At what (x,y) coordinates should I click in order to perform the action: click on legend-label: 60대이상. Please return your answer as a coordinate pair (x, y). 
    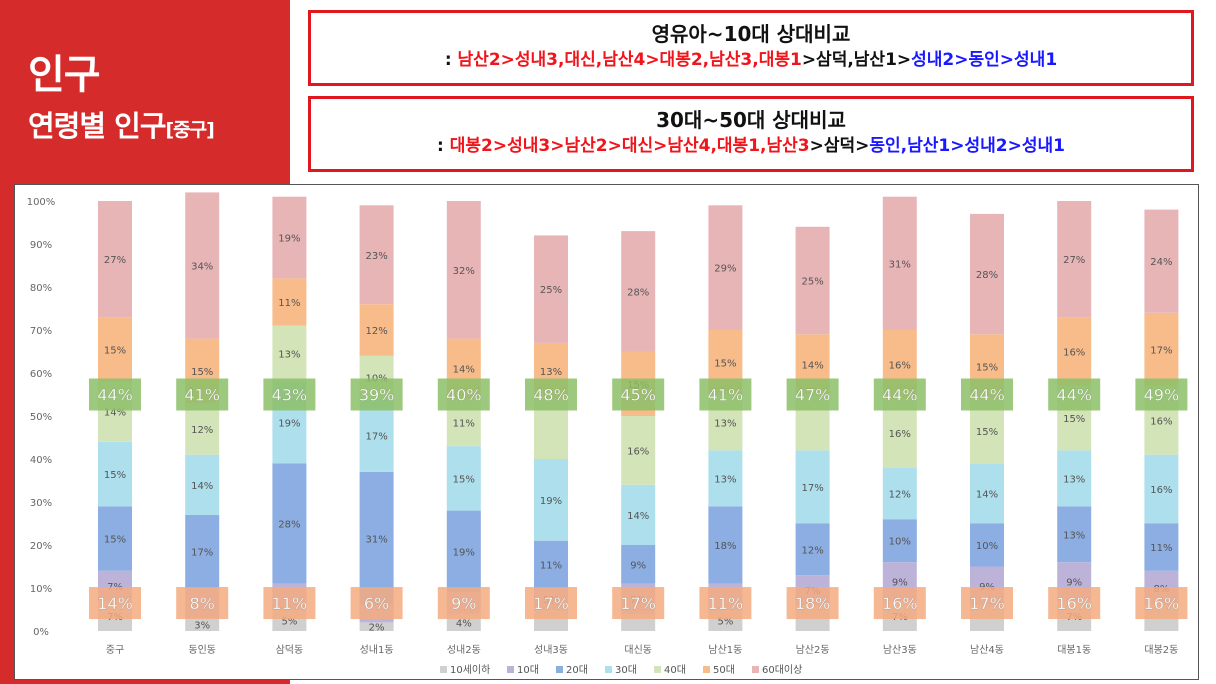
    Looking at the image, I should click on (782, 670).